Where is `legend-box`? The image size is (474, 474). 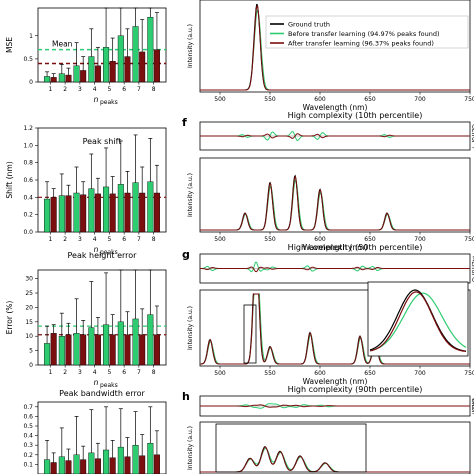 legend-box is located at coordinates (367, 32).